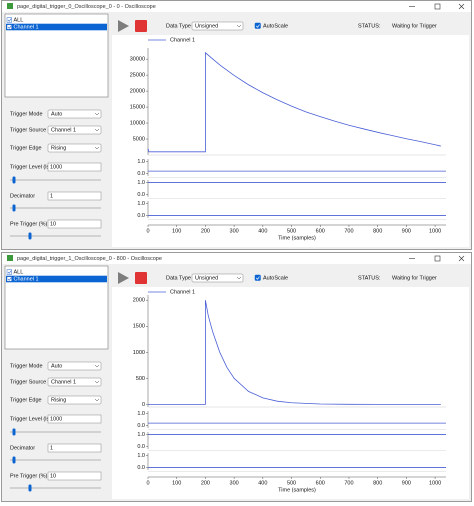 This screenshot has height=506, width=474. Describe the element at coordinates (28, 476) in the screenshot. I see `control-label: Pre Trigger (%)` at that location.